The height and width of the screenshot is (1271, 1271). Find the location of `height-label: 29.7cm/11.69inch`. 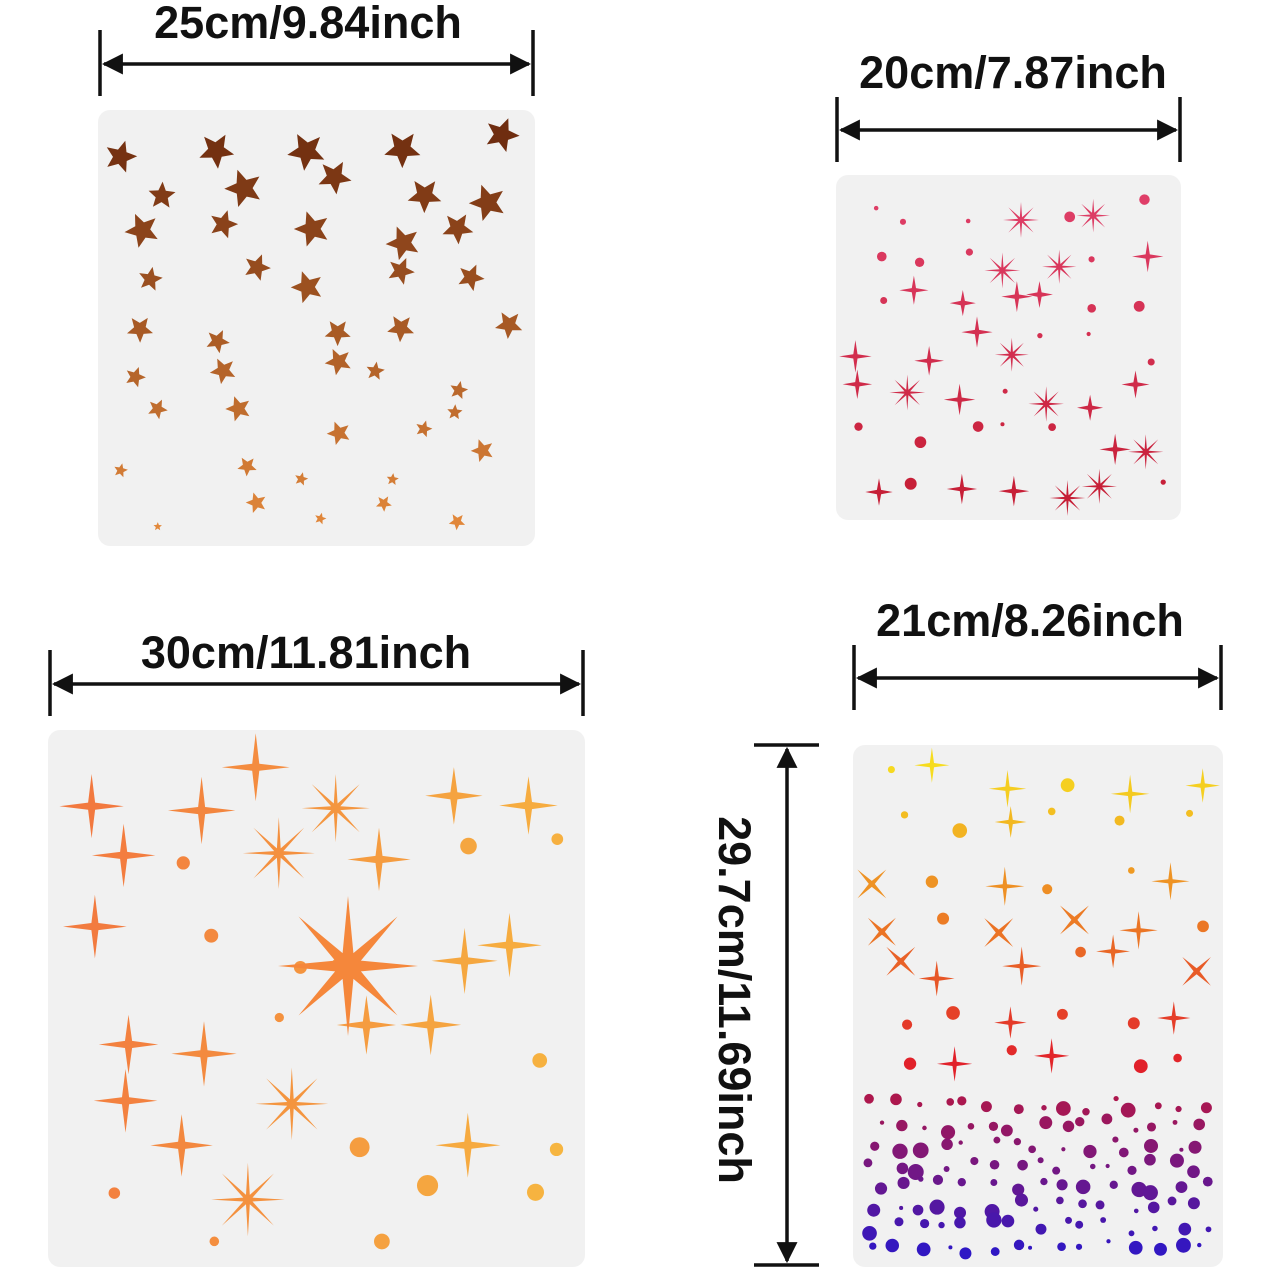

height-label: 29.7cm/11.69inch is located at coordinates (734, 1000).